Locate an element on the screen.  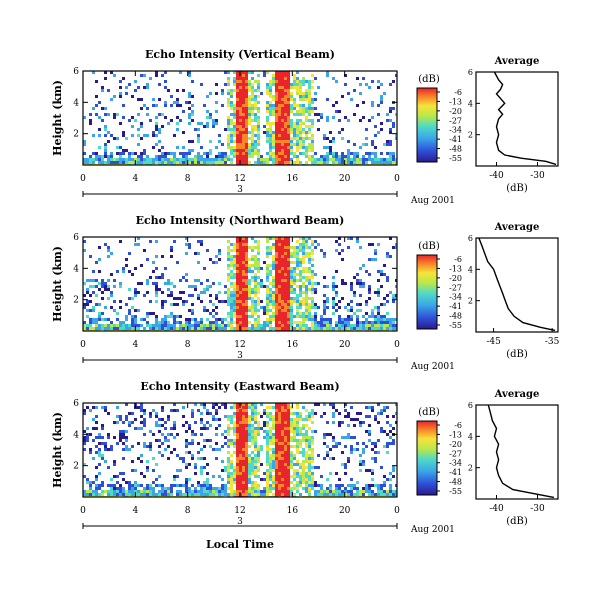
date-label-3: Aug 2001 is located at coordinates (432, 530).